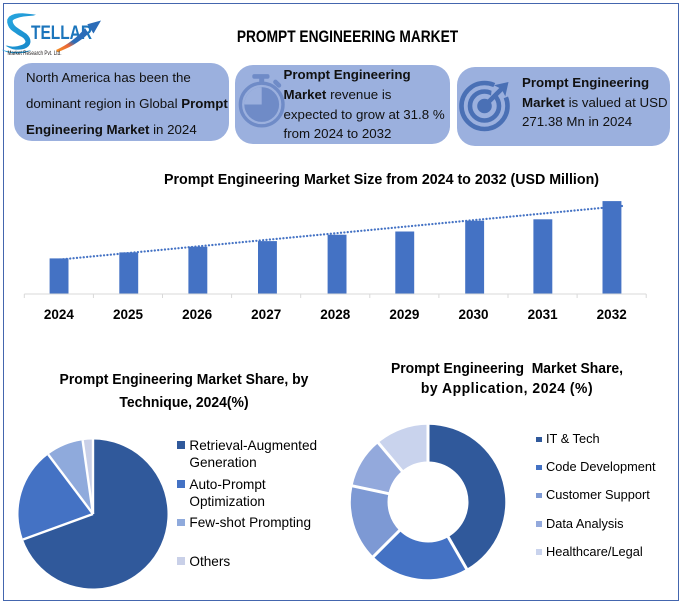  What do you see at coordinates (612, 314) in the screenshot?
I see `svg-text: 2032` at bounding box center [612, 314].